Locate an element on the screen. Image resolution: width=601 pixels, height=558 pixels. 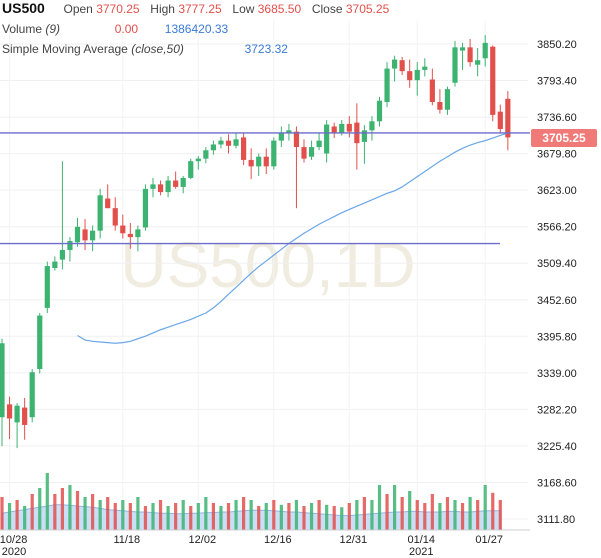
low-value: 3685.50 is located at coordinates (279, 9).